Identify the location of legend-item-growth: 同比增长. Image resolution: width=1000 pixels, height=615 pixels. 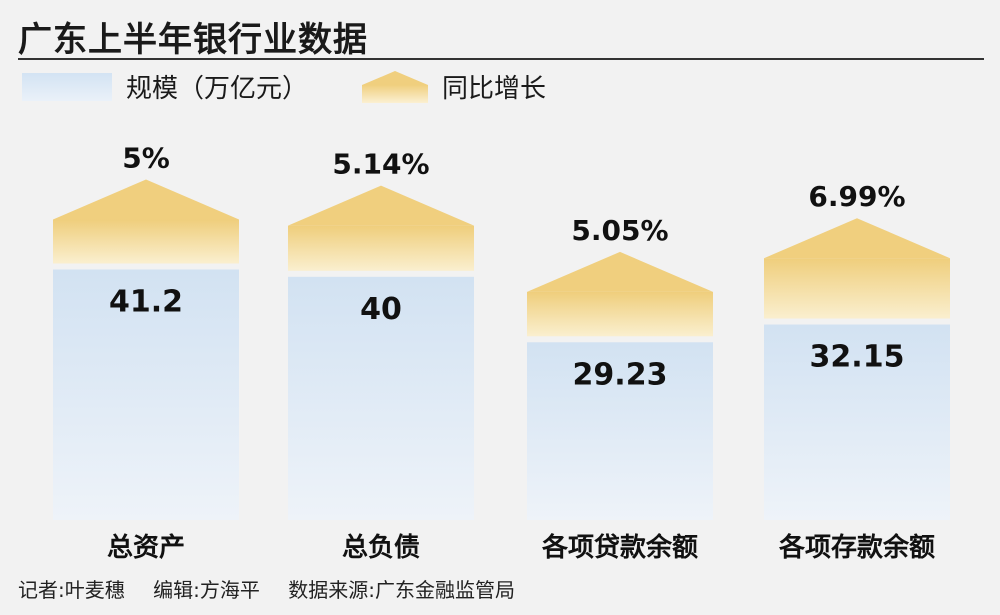
(454, 86).